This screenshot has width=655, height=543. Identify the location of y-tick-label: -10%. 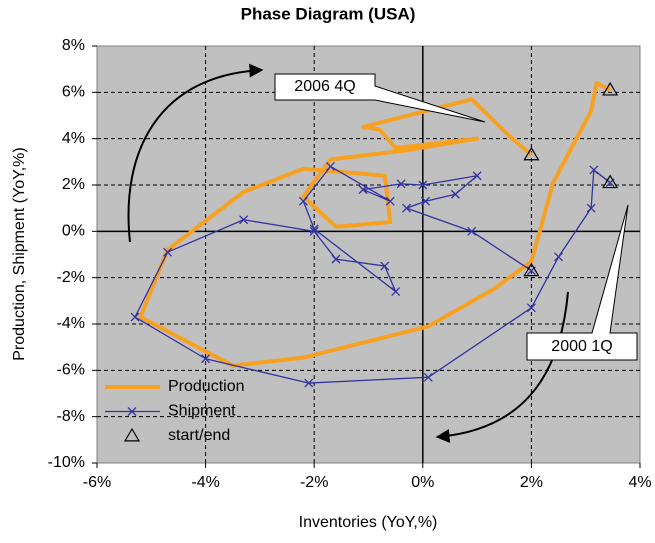
(66, 462).